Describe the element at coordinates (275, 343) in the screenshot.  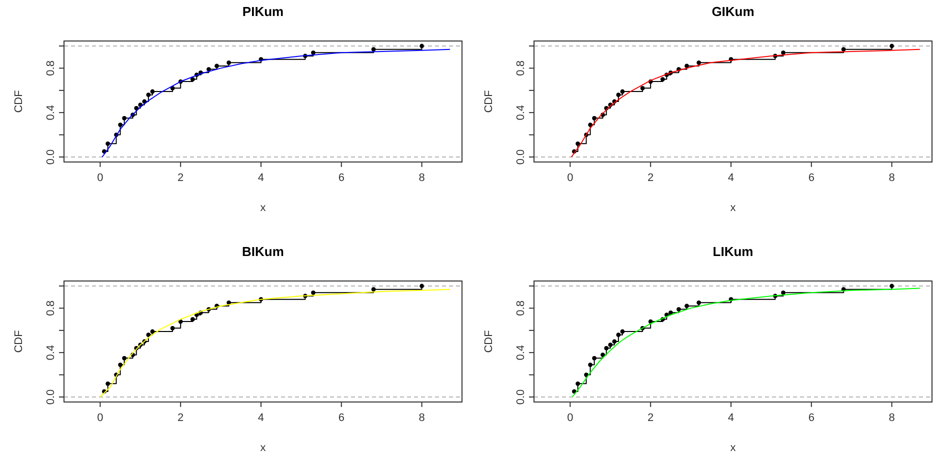
I see `line-series` at that location.